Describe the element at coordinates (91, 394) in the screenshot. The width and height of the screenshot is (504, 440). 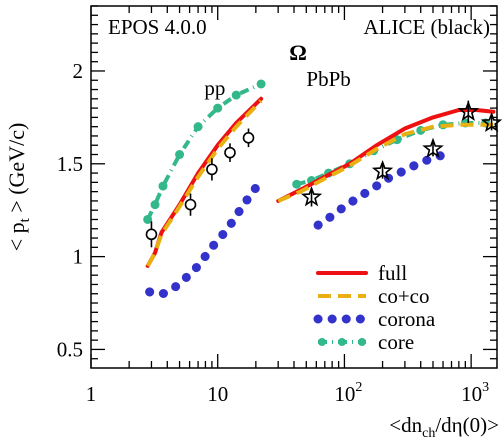
I see `x-tick-label: 1` at that location.